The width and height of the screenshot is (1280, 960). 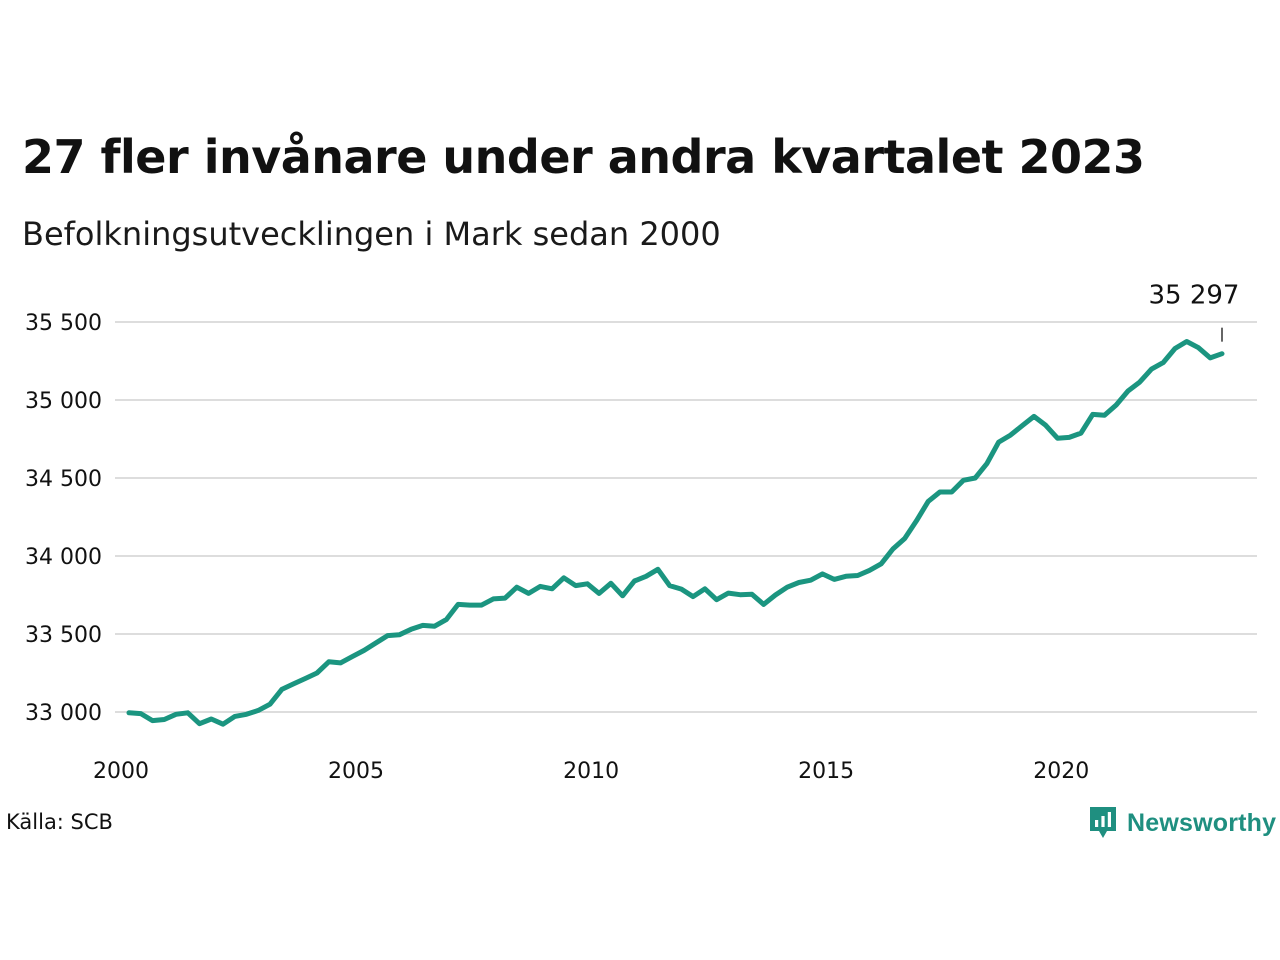 What do you see at coordinates (63, 323) in the screenshot?
I see `y-tick-label: 35 500` at bounding box center [63, 323].